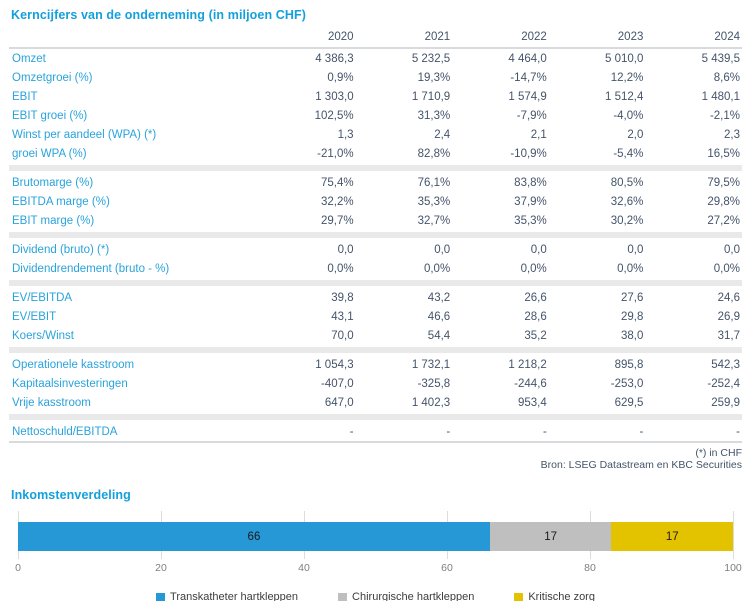 Image resolution: width=751 pixels, height=601 pixels. What do you see at coordinates (431, 402) in the screenshot?
I see `cell-value: 1 402,3` at bounding box center [431, 402].